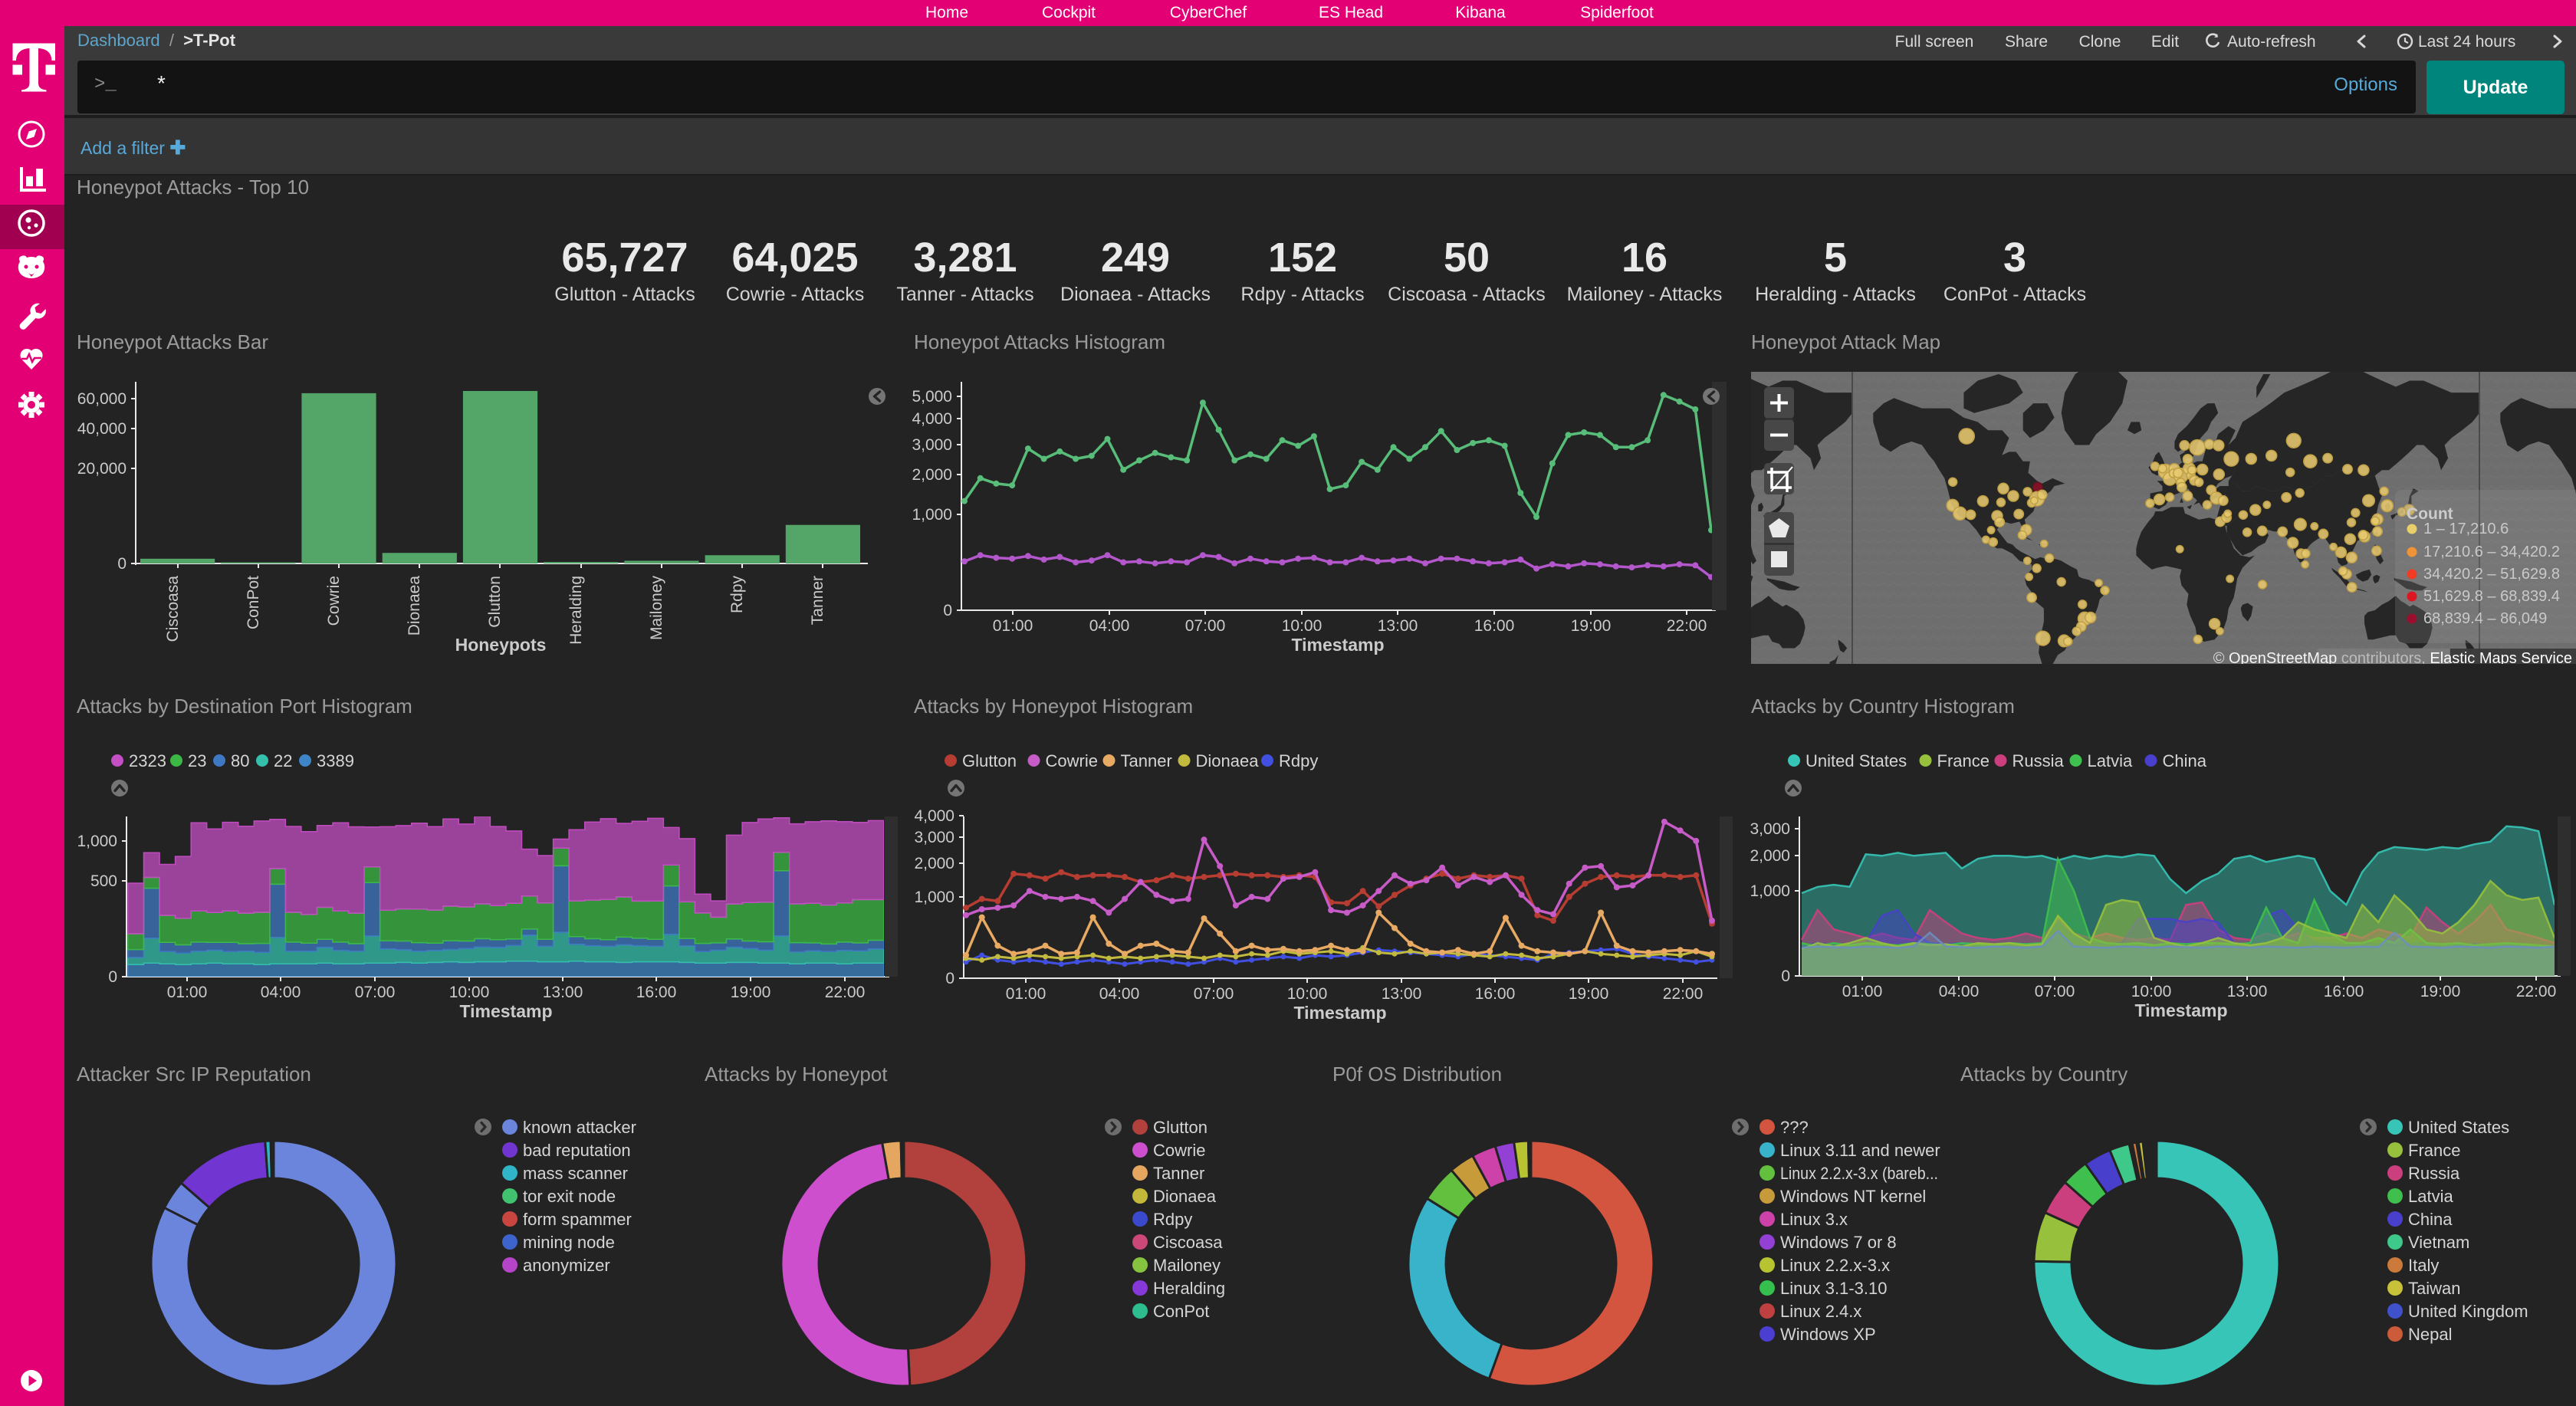 Image resolution: width=2576 pixels, height=1406 pixels. Describe the element at coordinates (625, 294) in the screenshot. I see `svg-text: Glutton - Attacks` at that location.